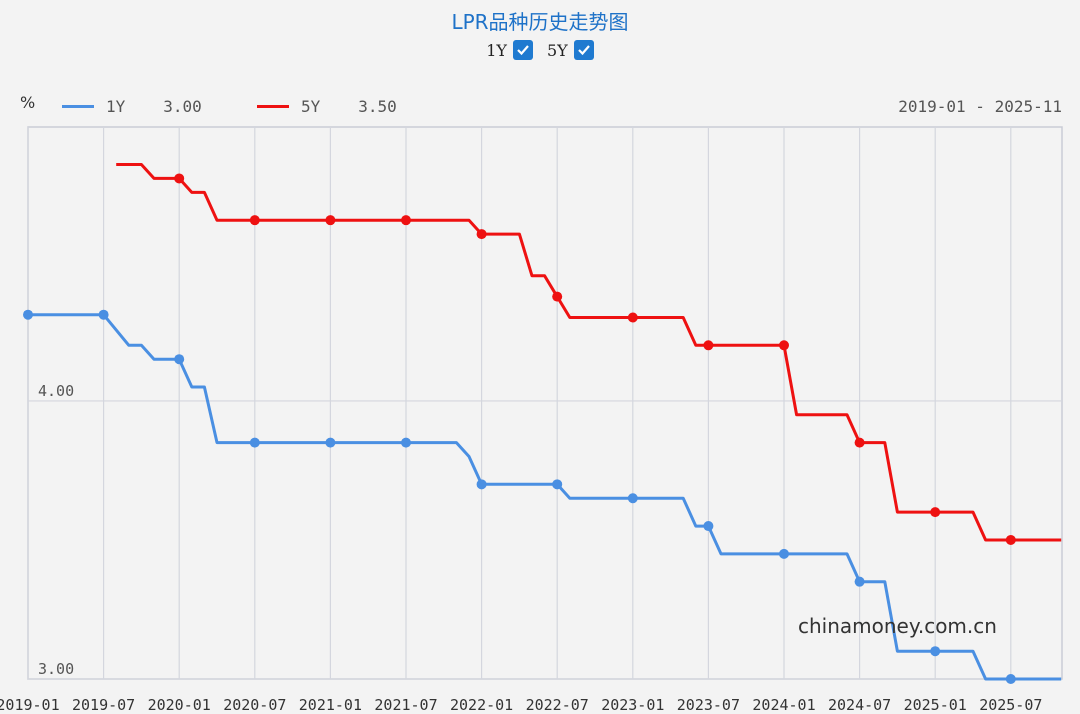  Describe the element at coordinates (179, 705) in the screenshot. I see `x-tick-label: 2020-01` at that location.